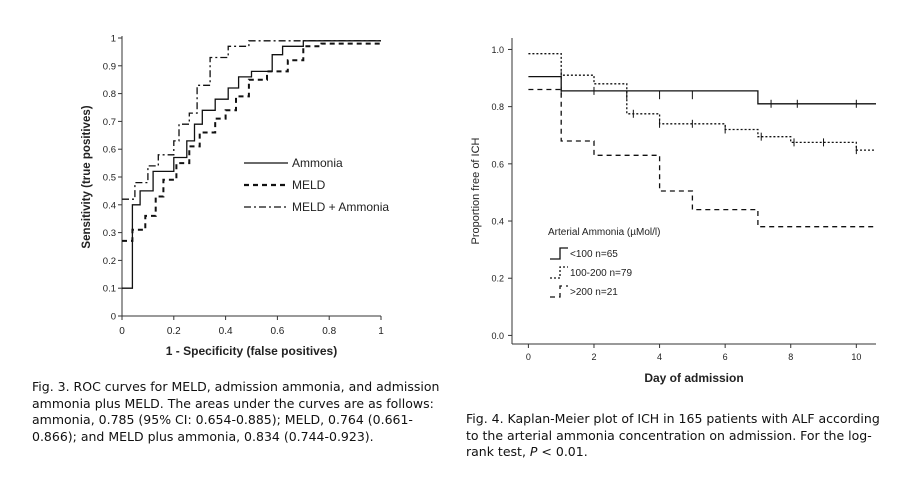 This screenshot has width=917, height=477. What do you see at coordinates (594, 254) in the screenshot?
I see `km-legend-label-1: <100 n=65` at bounding box center [594, 254].